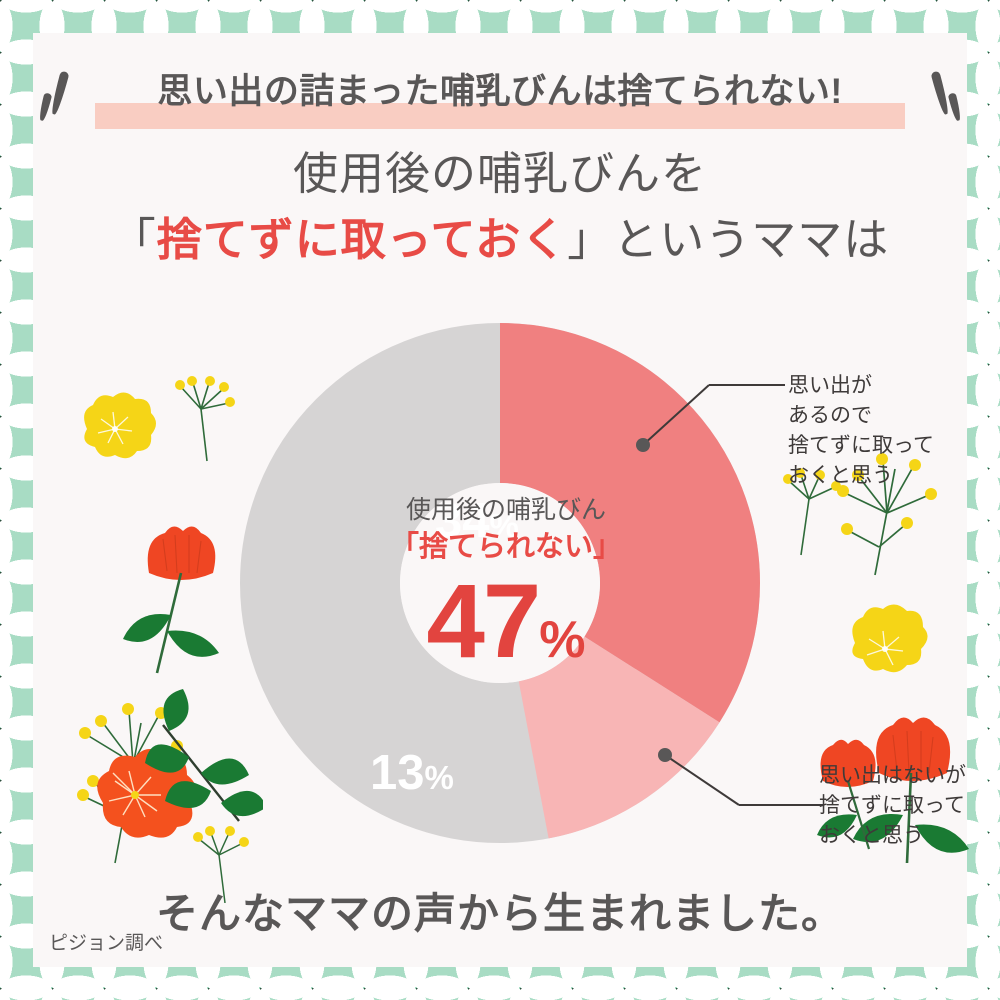 The width and height of the screenshot is (1000, 1000). I want to click on yellow-blossom-right-icon, so click(890, 638).